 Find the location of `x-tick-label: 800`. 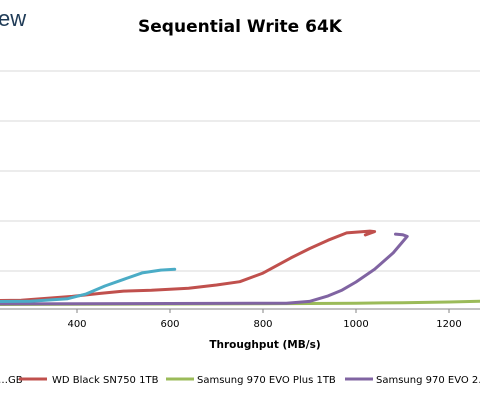

x-tick-label: 800 is located at coordinates (262, 324).